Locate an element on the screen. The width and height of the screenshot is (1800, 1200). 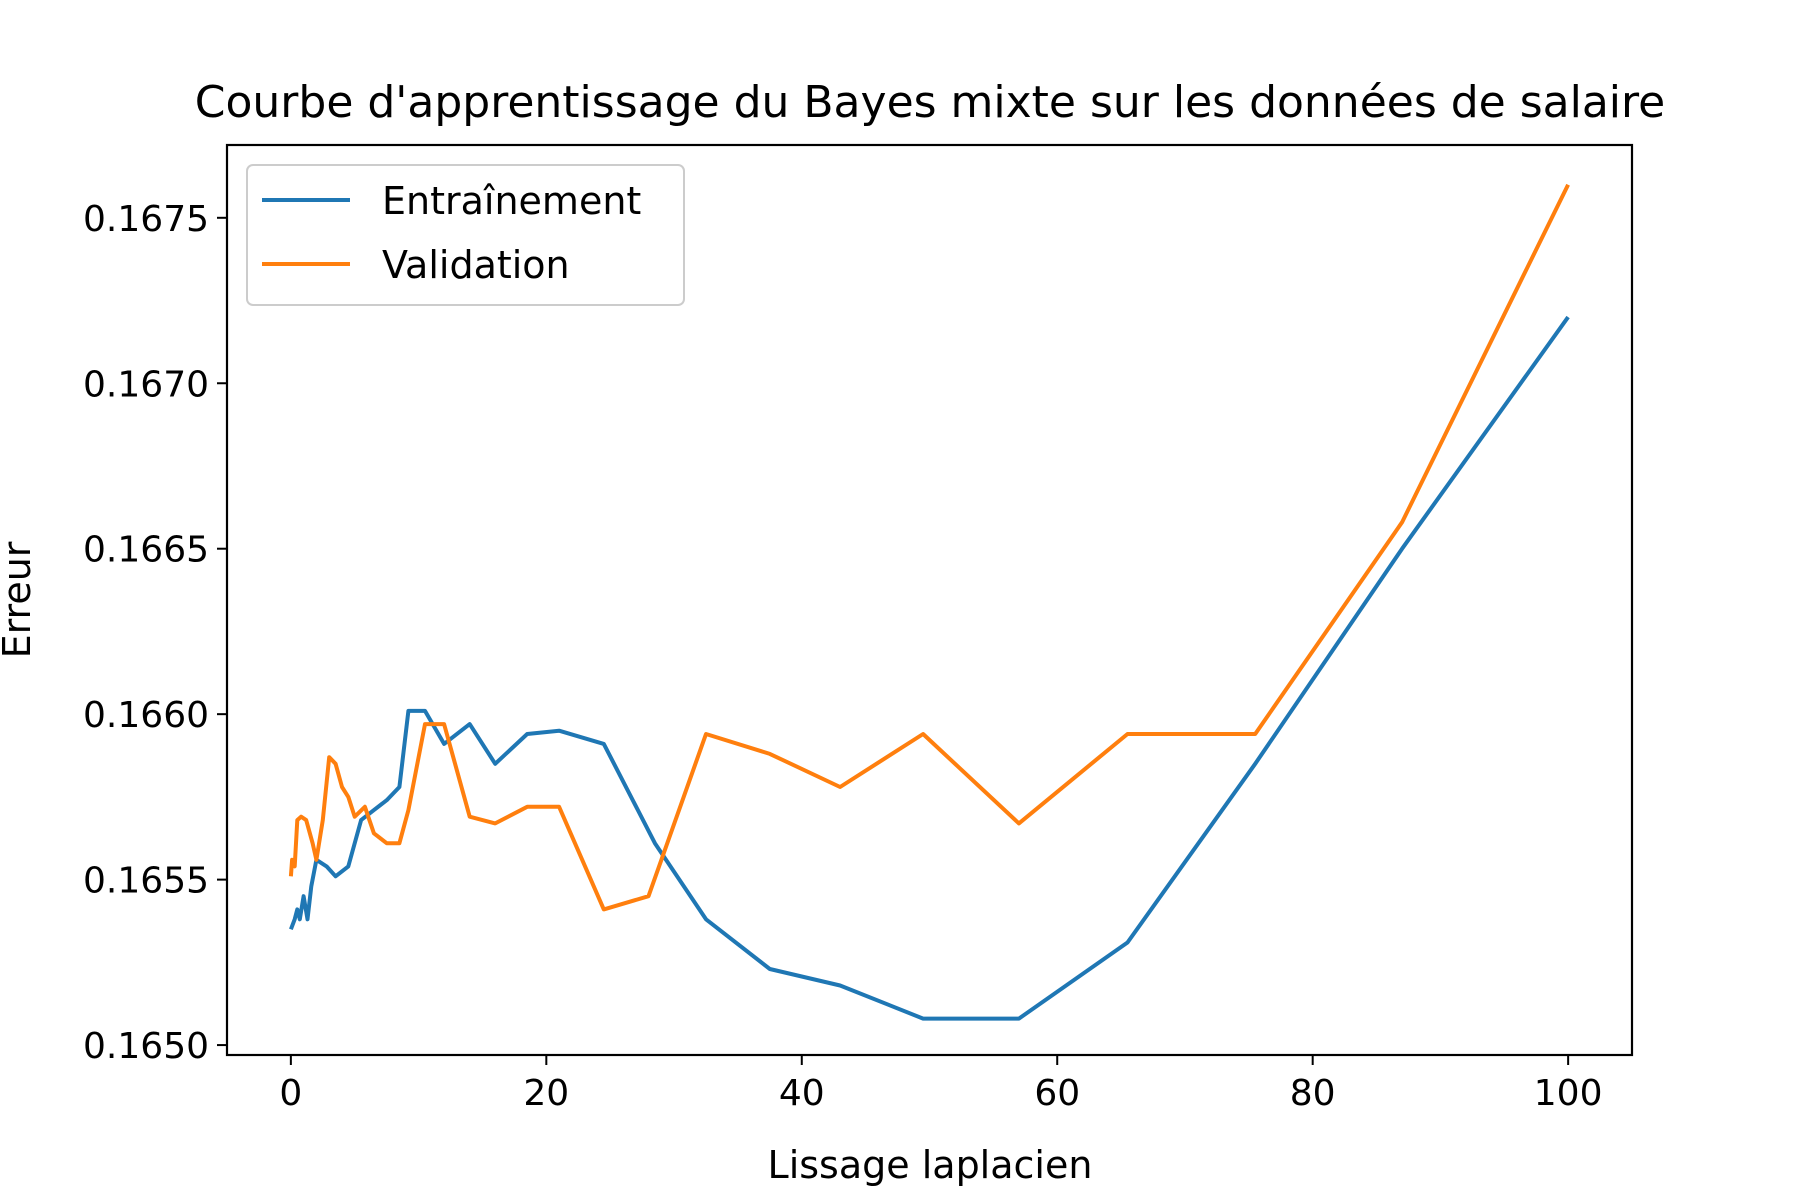
x-tick-label: 80 is located at coordinates (1313, 1093).